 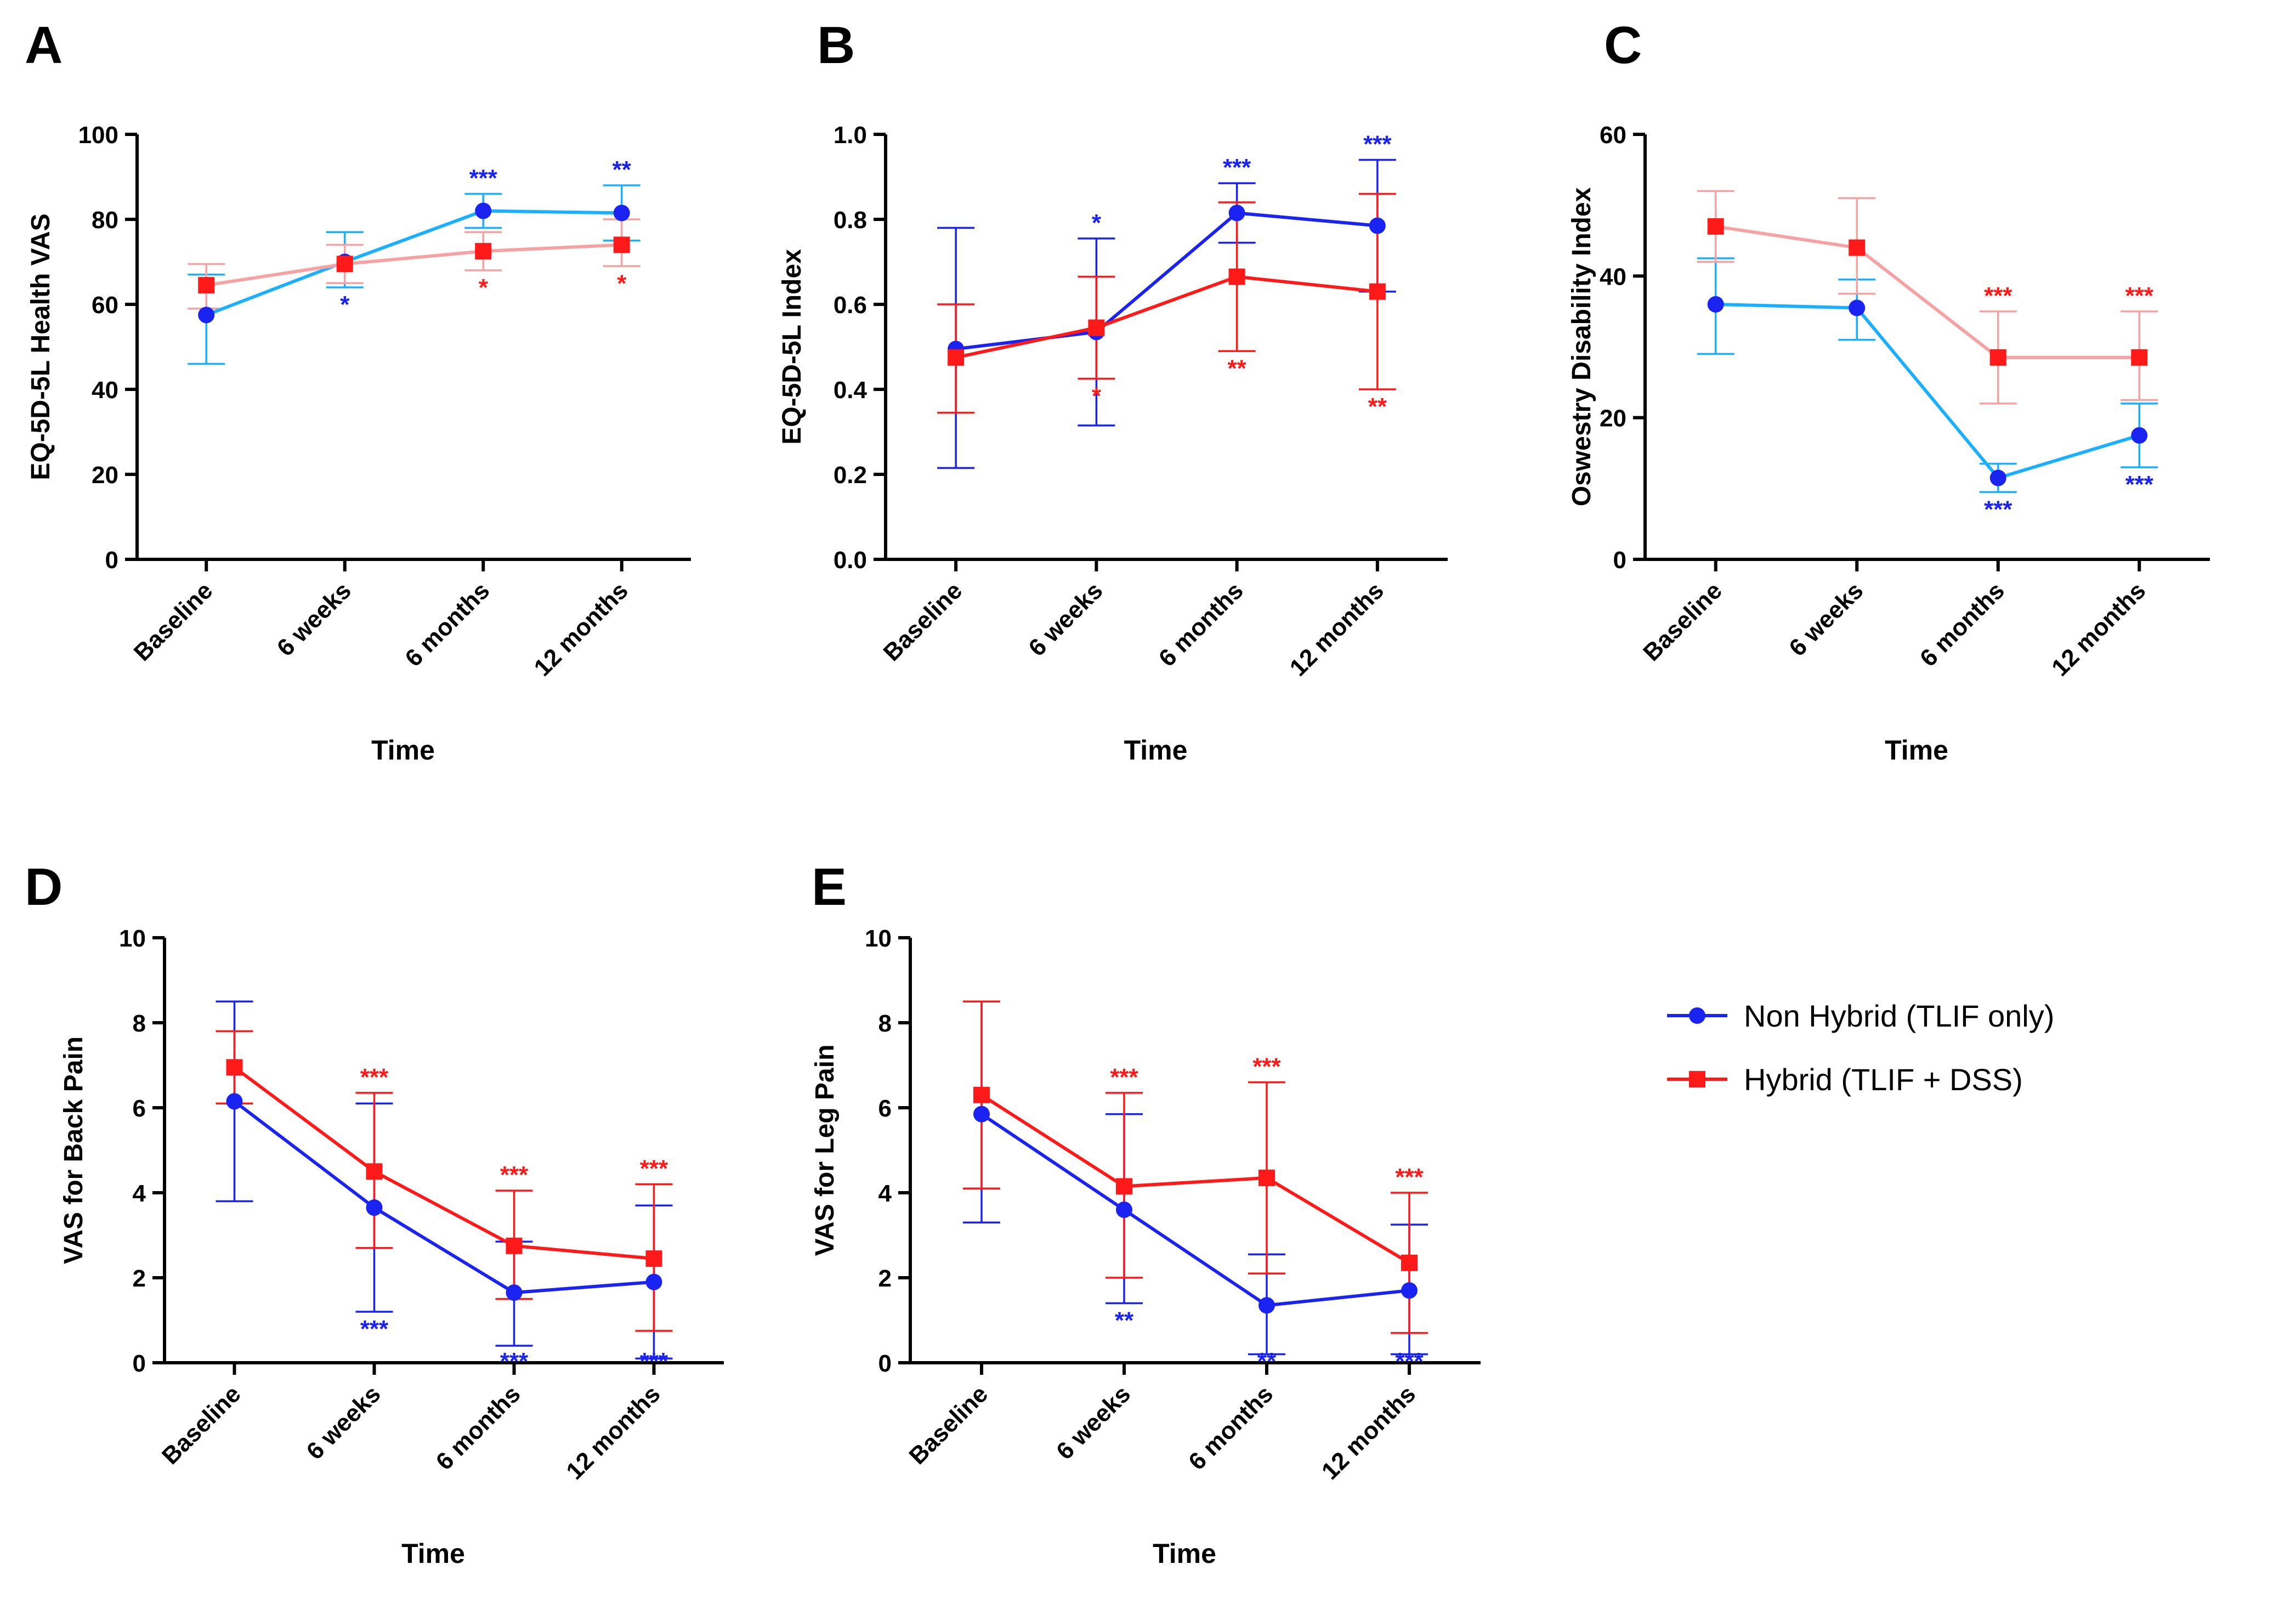 I want to click on legend-circle-icon, so click(x=1697, y=1015).